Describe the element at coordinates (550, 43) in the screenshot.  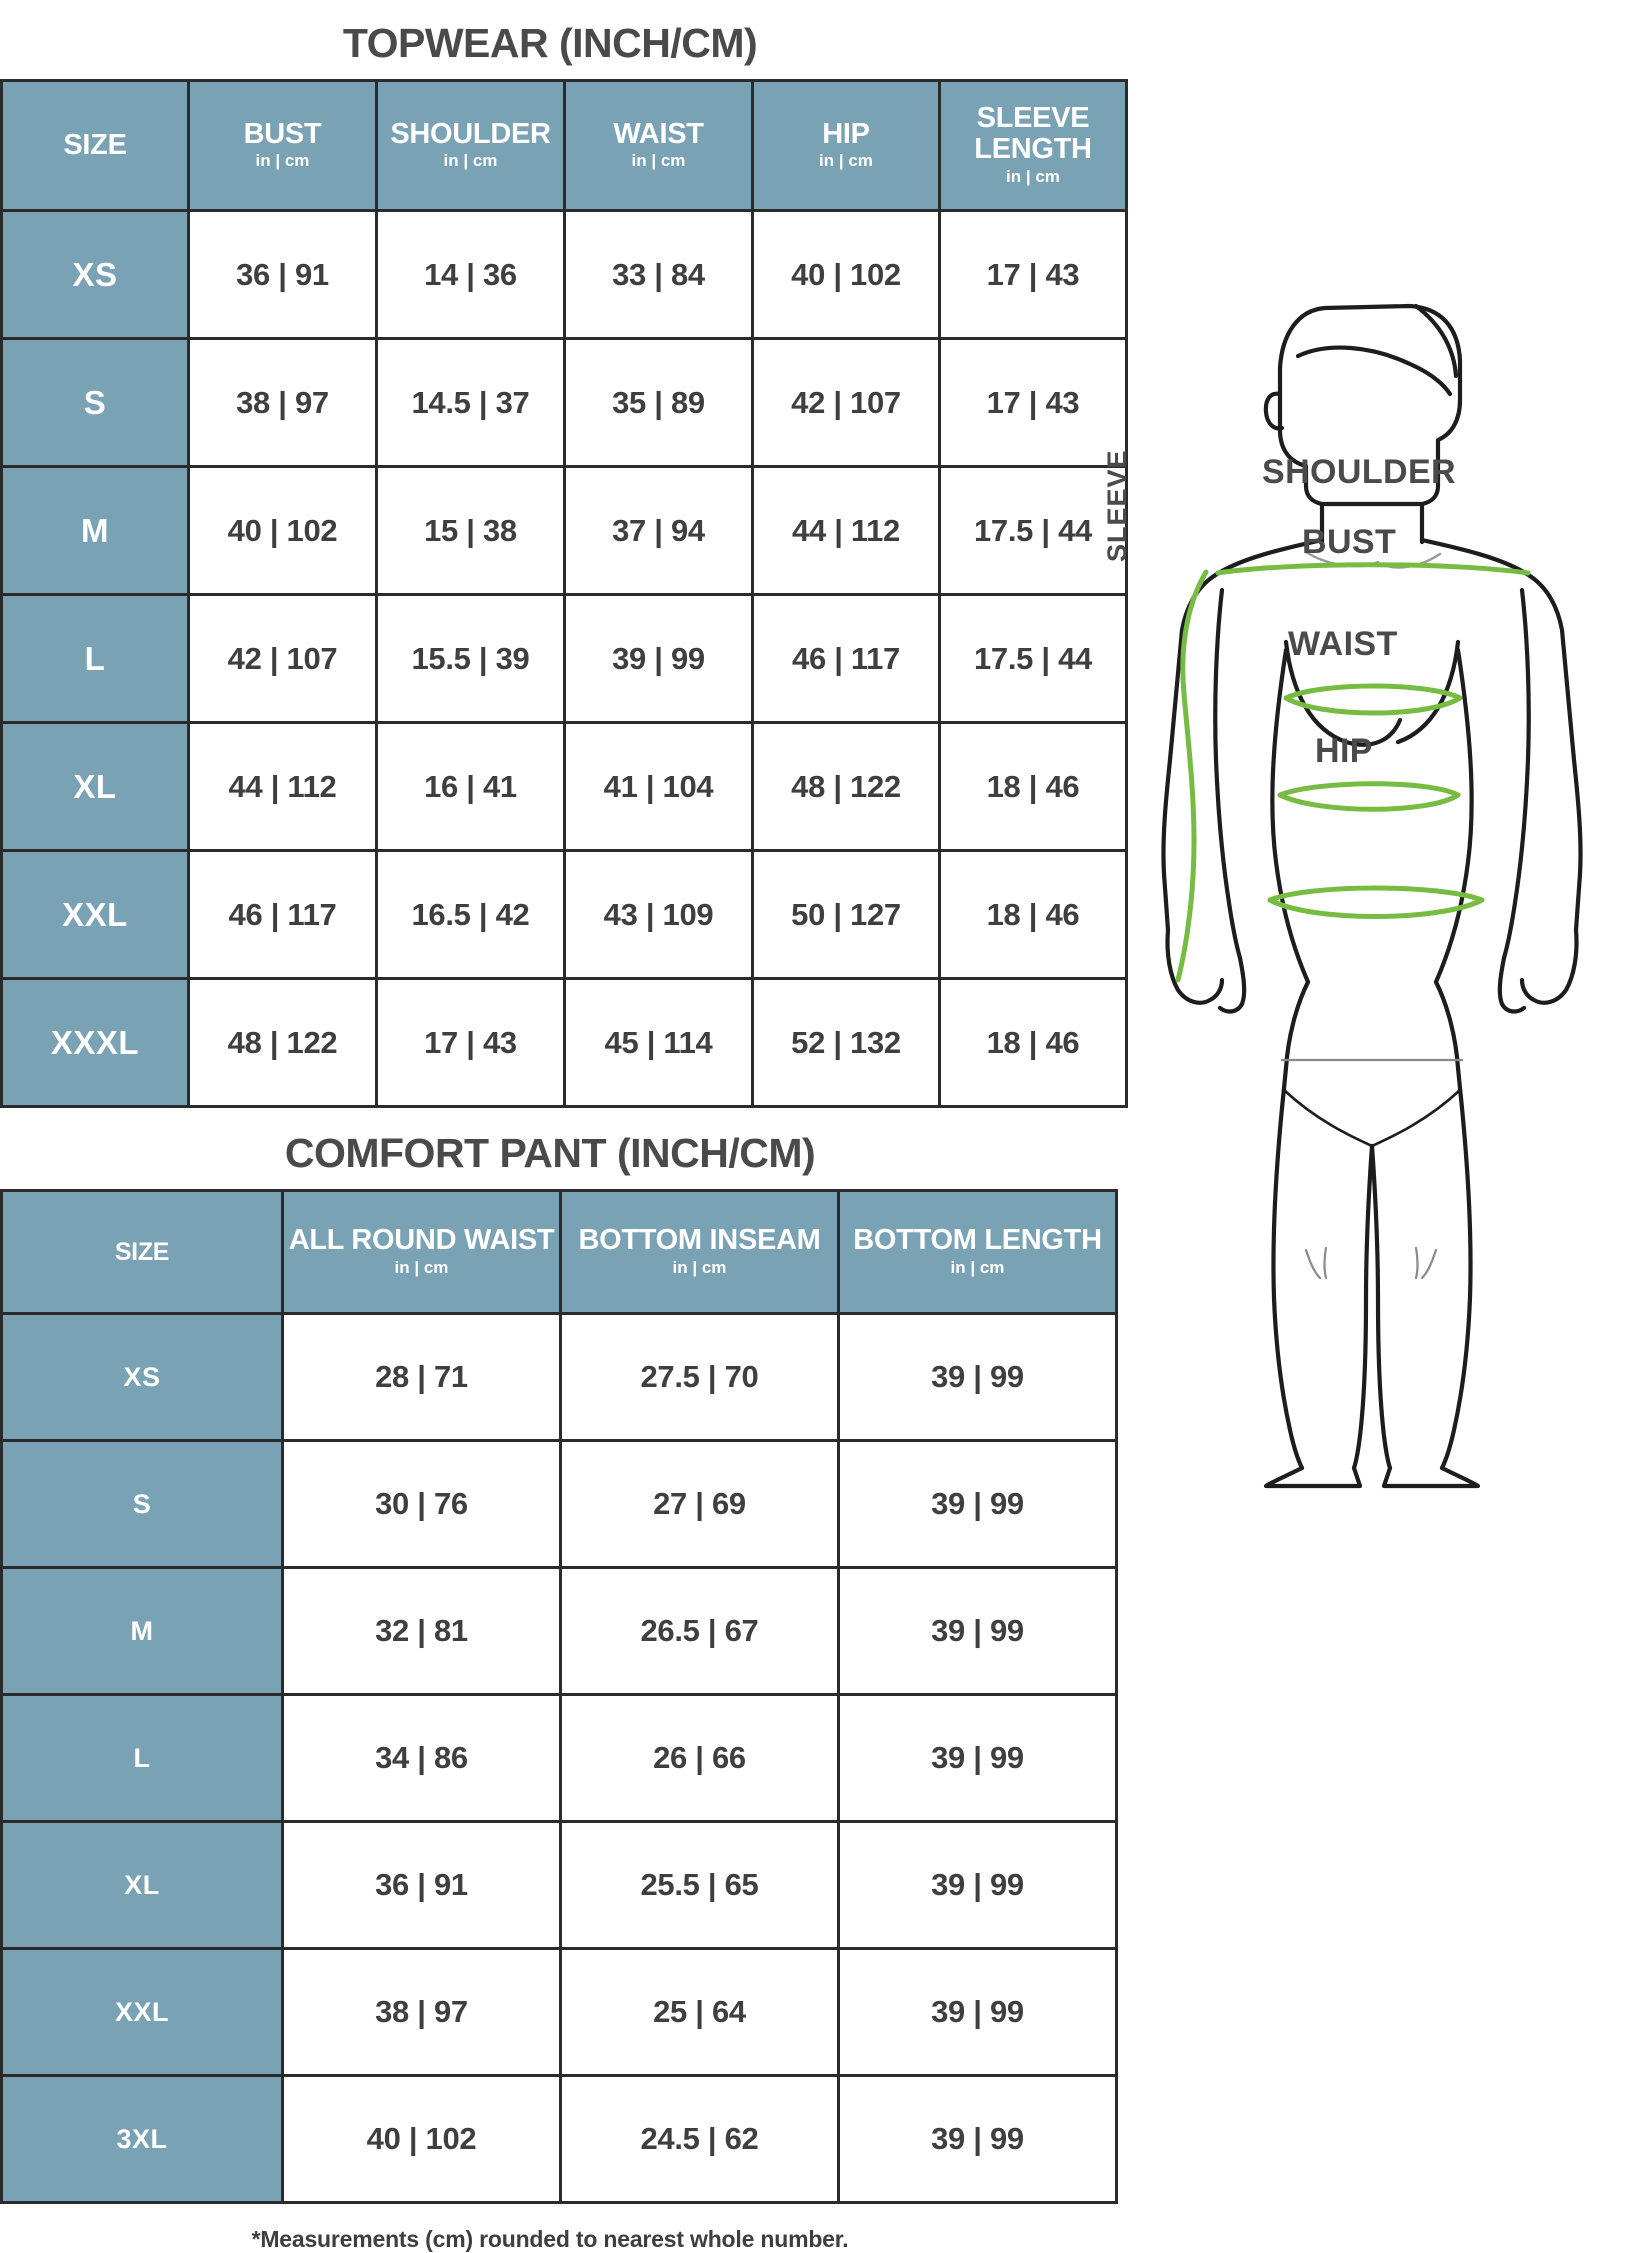
I see `topwear-title: TOPWEAR (INCH/CM)` at that location.